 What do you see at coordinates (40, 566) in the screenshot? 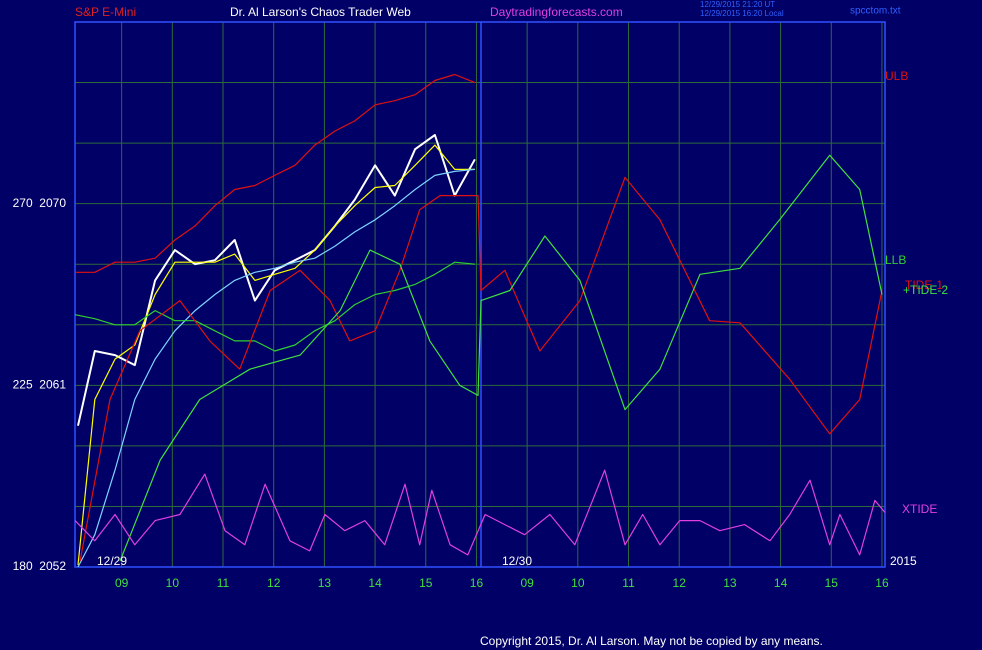
I see `y-tick-label: 180 2052` at bounding box center [40, 566].